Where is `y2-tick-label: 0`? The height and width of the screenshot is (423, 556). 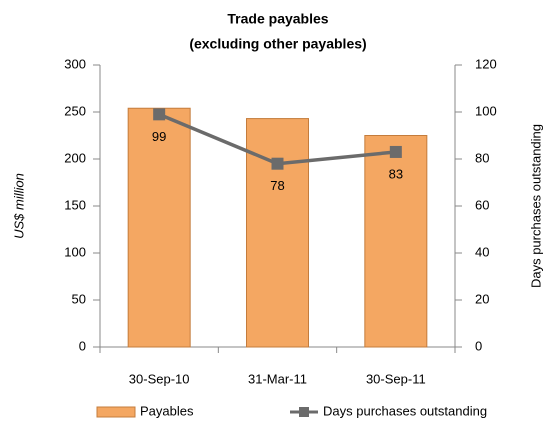 y2-tick-label: 0 is located at coordinates (478, 345).